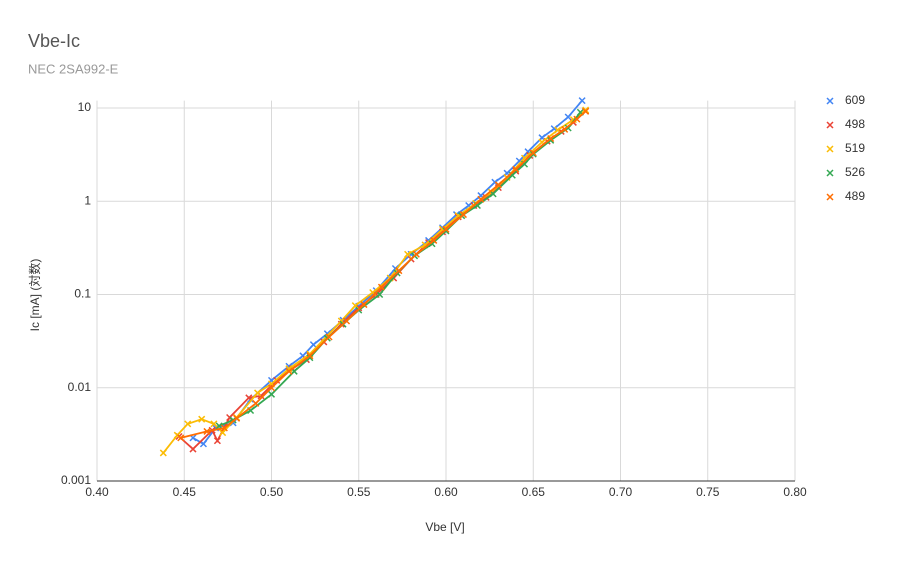  I want to click on y-tick-label: 1, so click(87, 200).